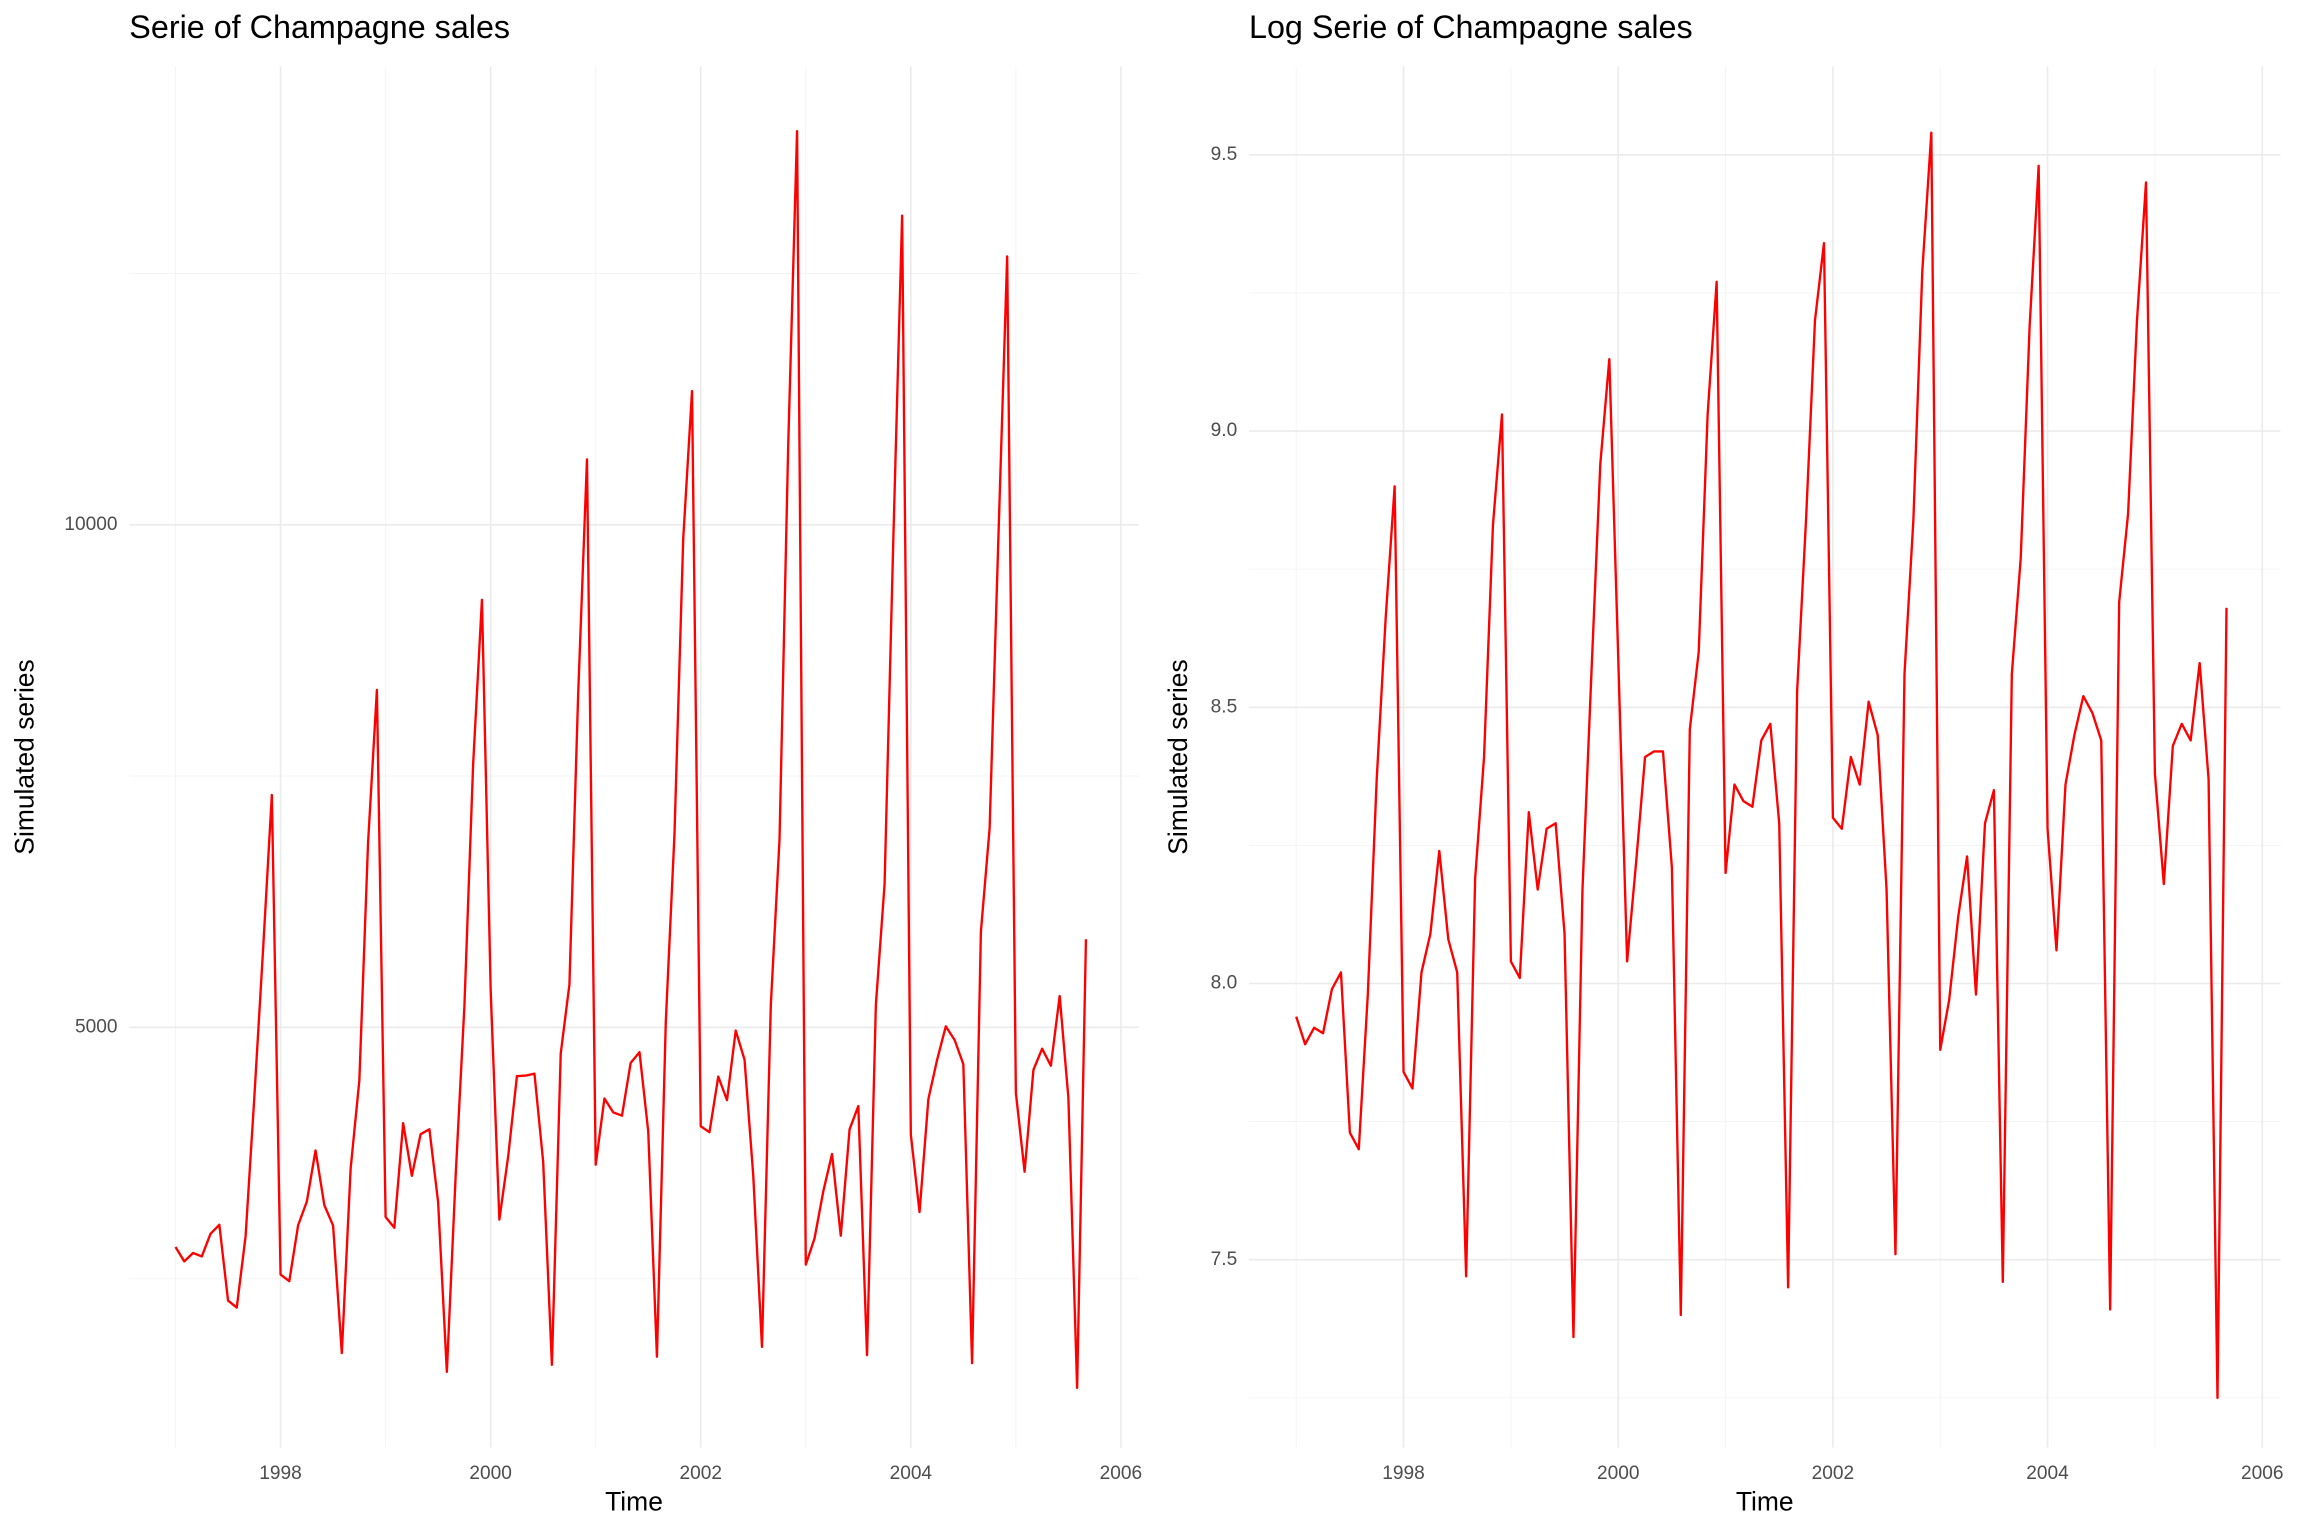  Describe the element at coordinates (96, 1026) in the screenshot. I see `y-tick-label: 5000` at that location.